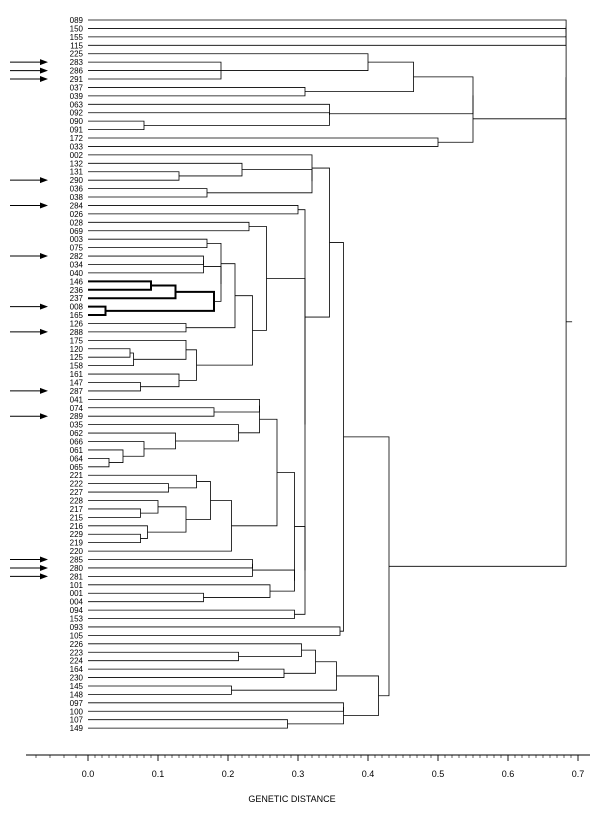 This screenshot has height=816, width=600. What do you see at coordinates (77, 627) in the screenshot?
I see `leaf-label: 093` at bounding box center [77, 627].